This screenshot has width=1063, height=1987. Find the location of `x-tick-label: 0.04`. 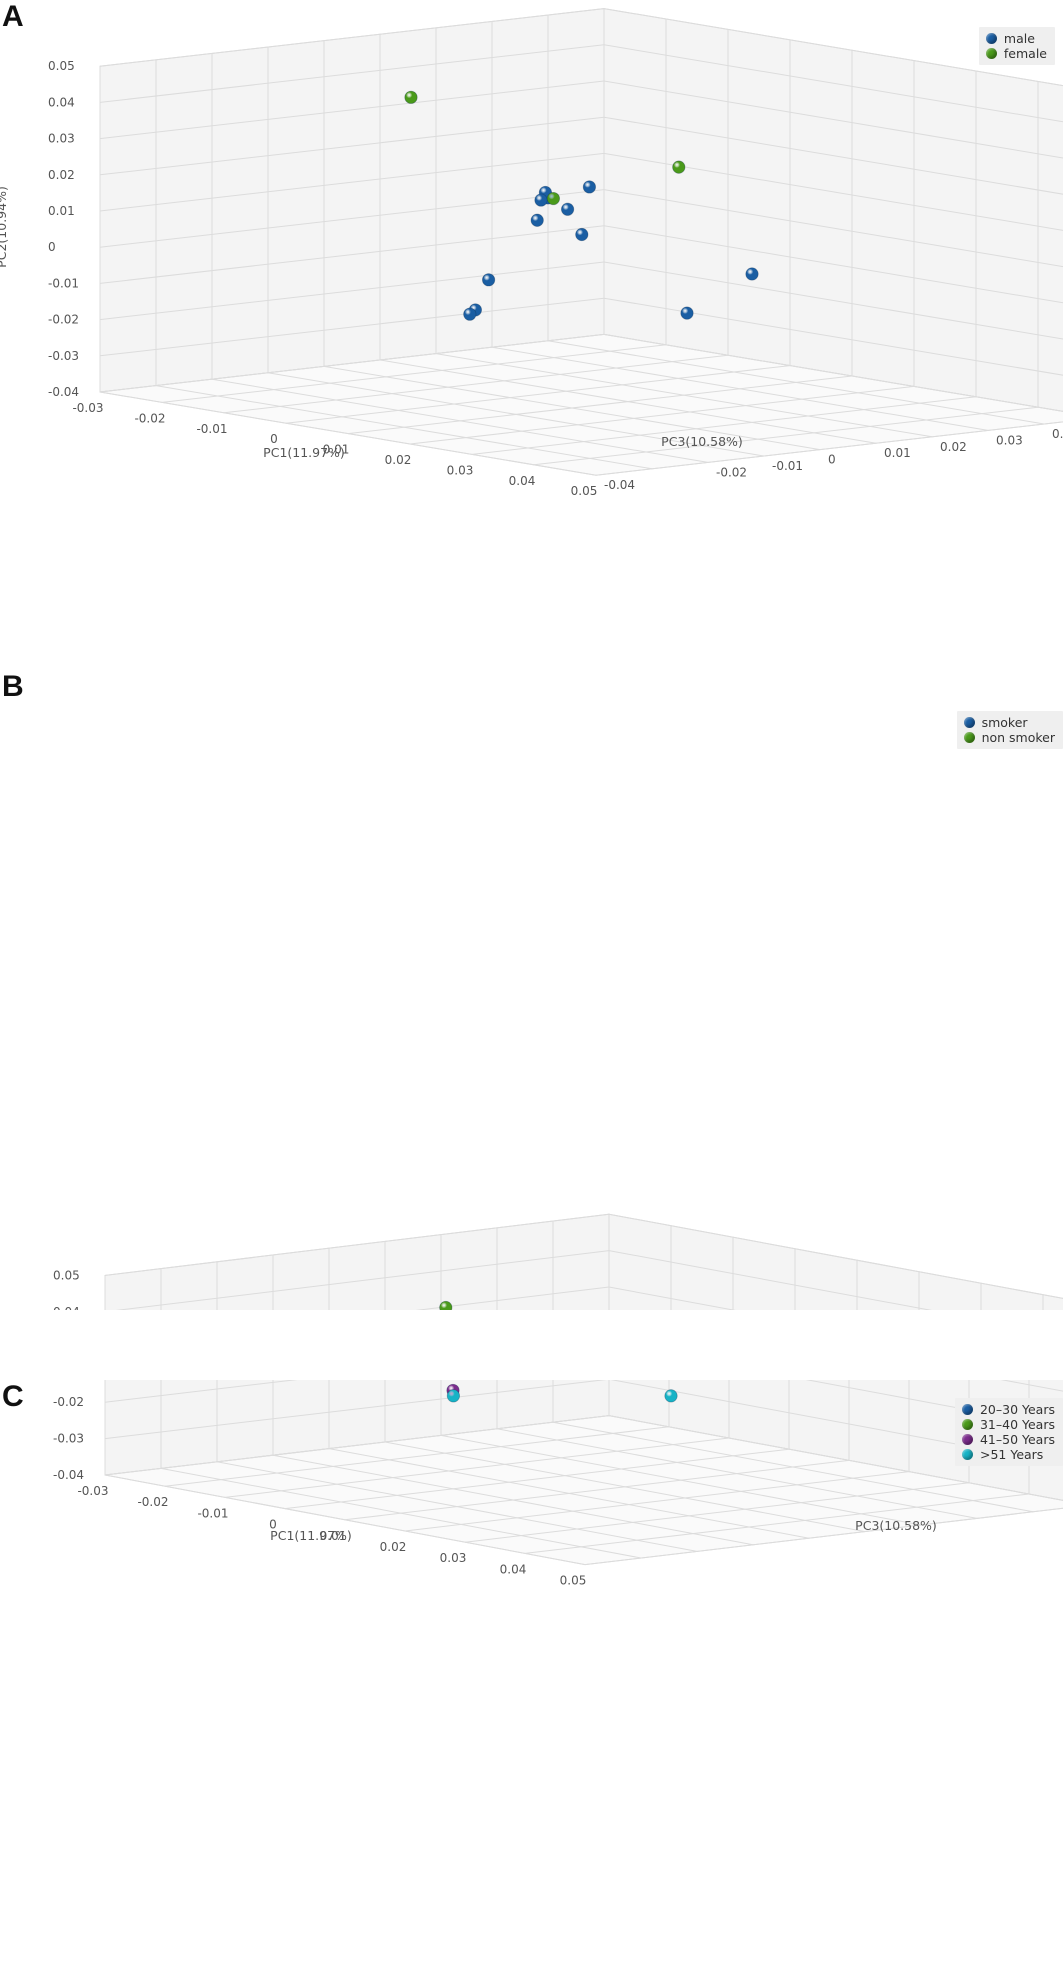

x-tick-label: 0.04 is located at coordinates (513, 1569).